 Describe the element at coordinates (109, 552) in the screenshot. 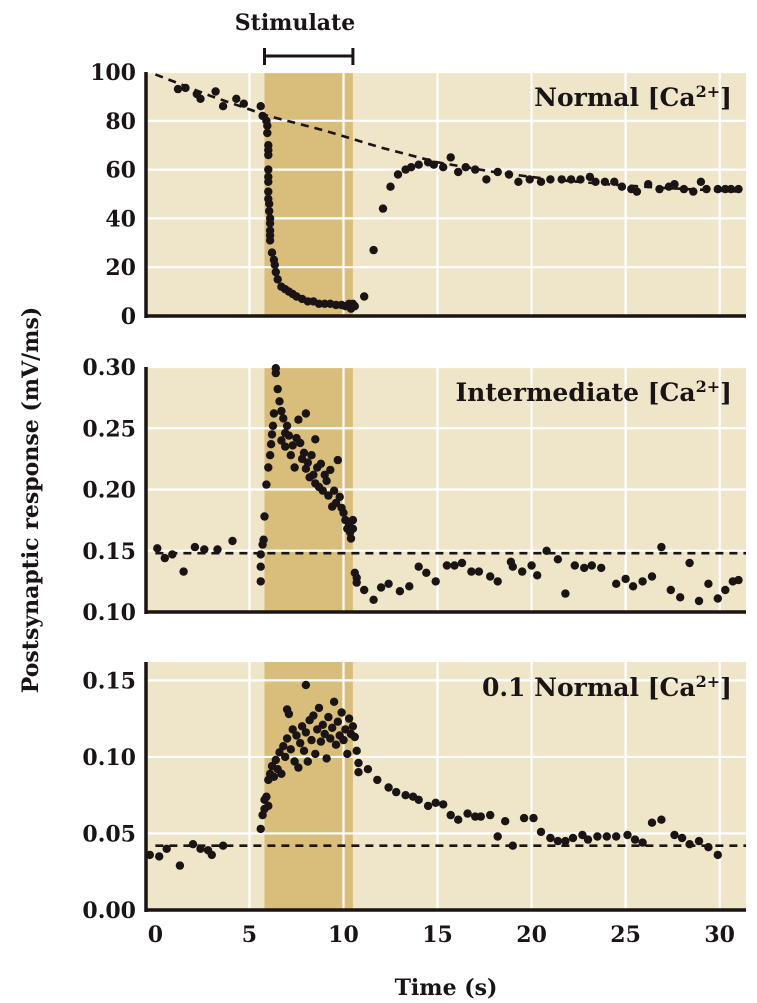

I see `y-tick-label: 0.15` at that location.